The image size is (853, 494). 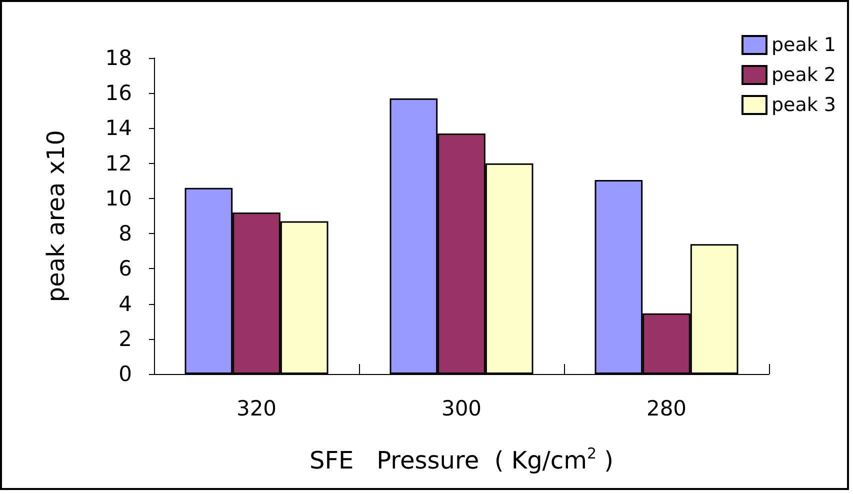 What do you see at coordinates (118, 198) in the screenshot?
I see `y-tick-label: 10` at bounding box center [118, 198].